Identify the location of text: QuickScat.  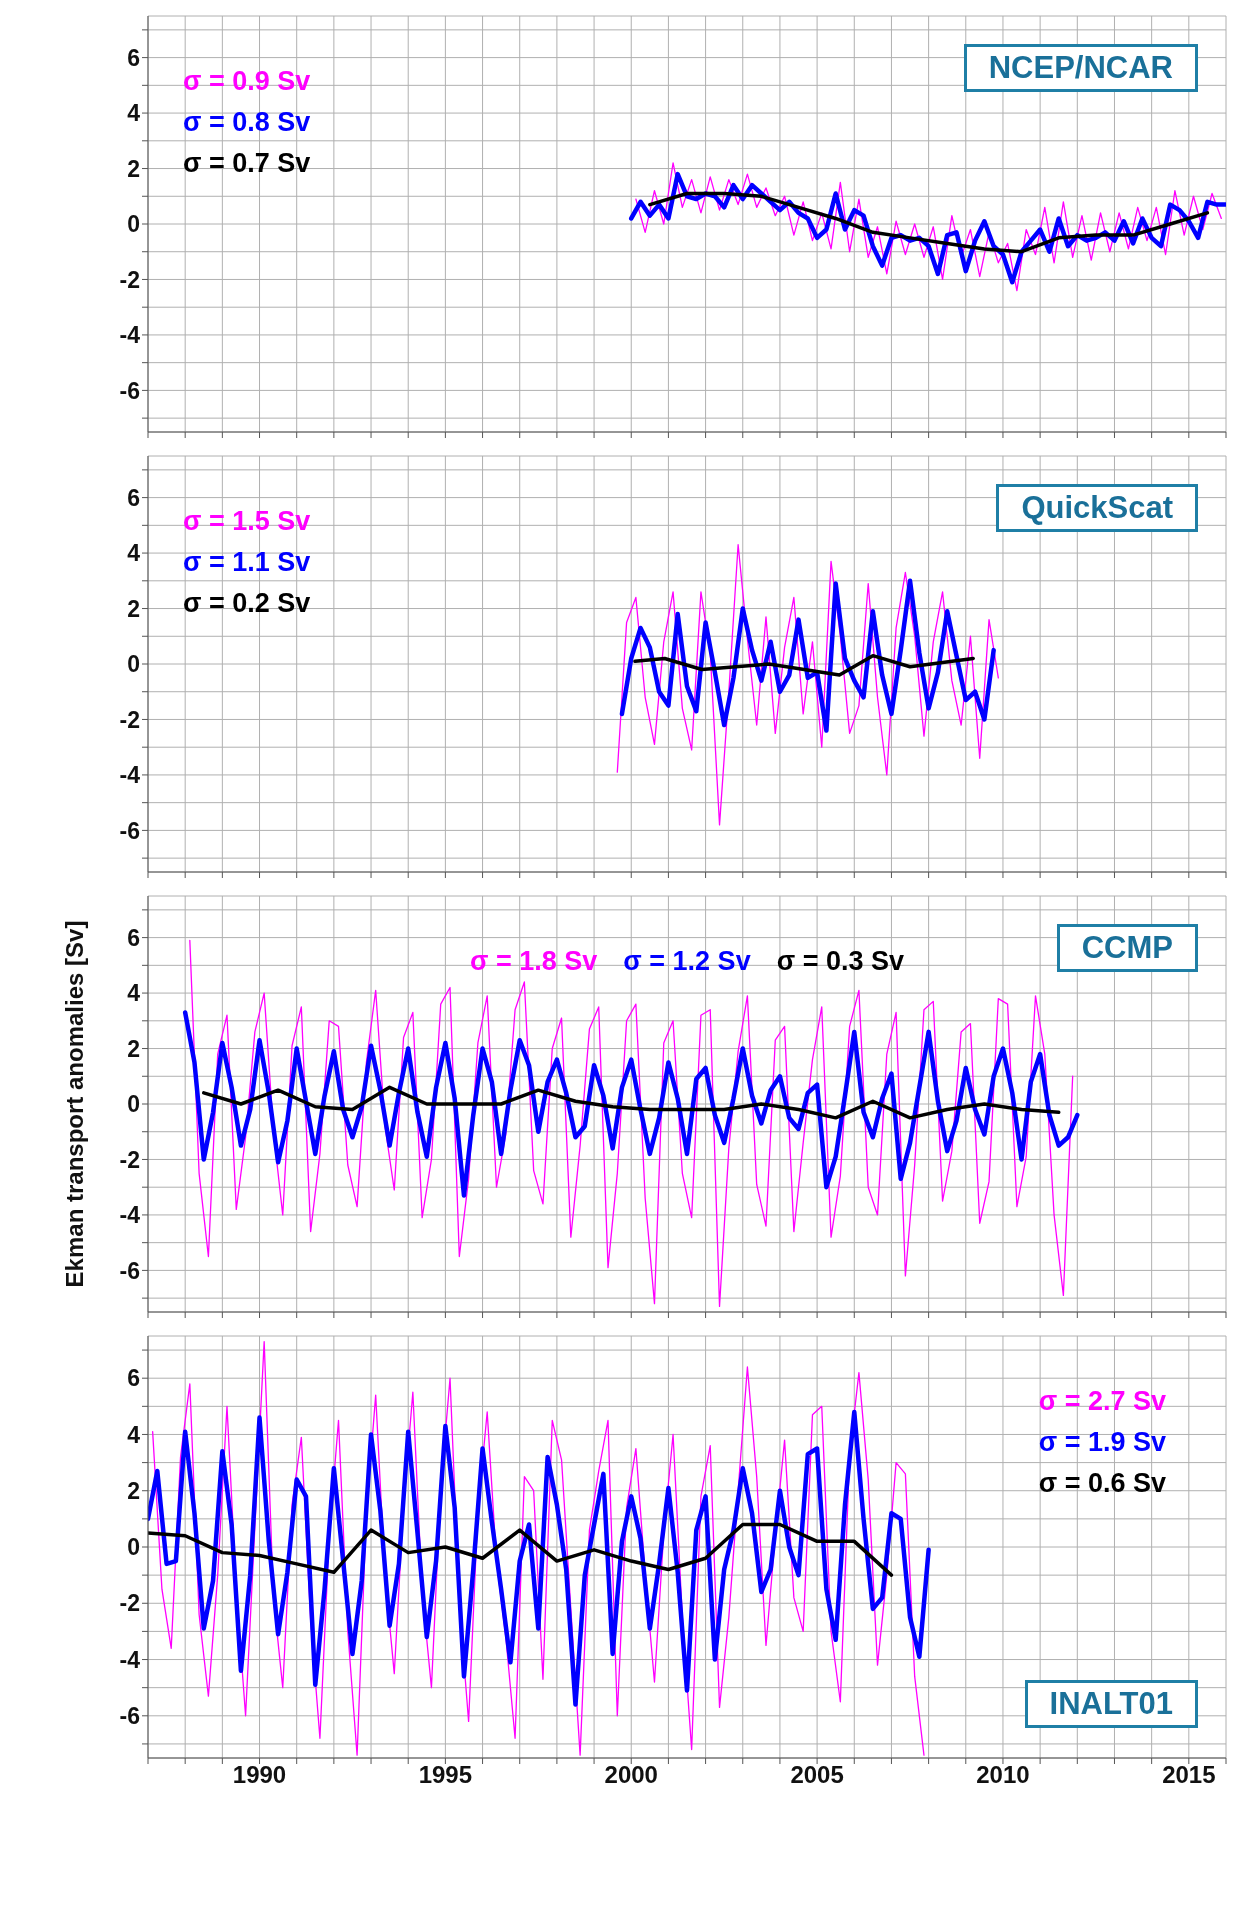
(1097, 508).